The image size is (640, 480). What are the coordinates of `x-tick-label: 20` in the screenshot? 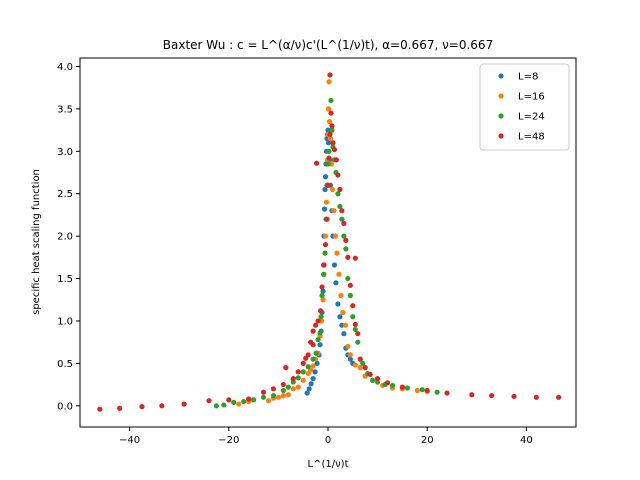 It's located at (427, 440).